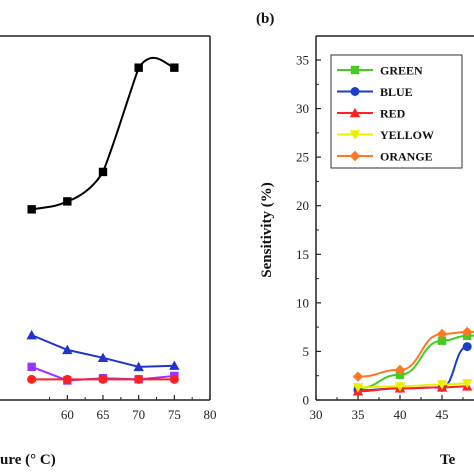 The image size is (474, 474). Describe the element at coordinates (267, 229) in the screenshot. I see `right-y-axis-label: Sensitivity (%)` at that location.